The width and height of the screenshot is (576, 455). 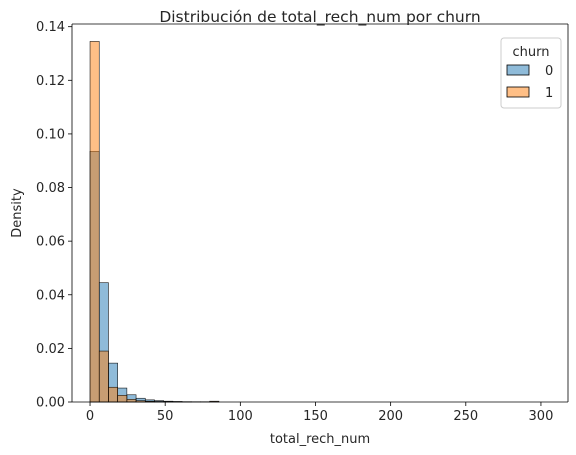 What do you see at coordinates (390, 416) in the screenshot?
I see `x-tick-label: 200` at bounding box center [390, 416].